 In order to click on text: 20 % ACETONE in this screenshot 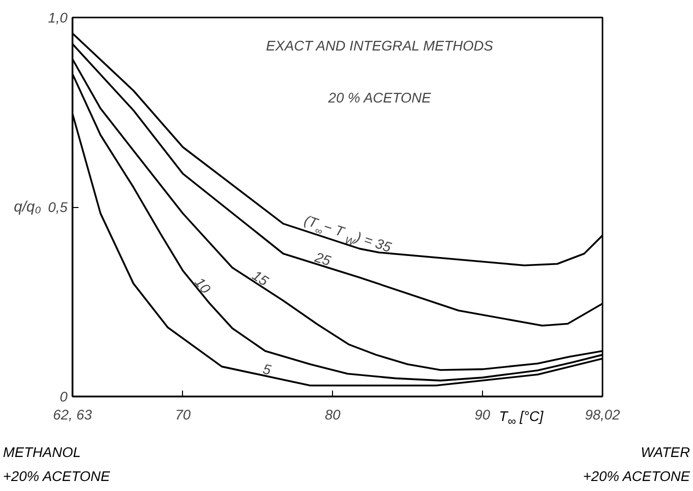, I will do `click(379, 98)`.